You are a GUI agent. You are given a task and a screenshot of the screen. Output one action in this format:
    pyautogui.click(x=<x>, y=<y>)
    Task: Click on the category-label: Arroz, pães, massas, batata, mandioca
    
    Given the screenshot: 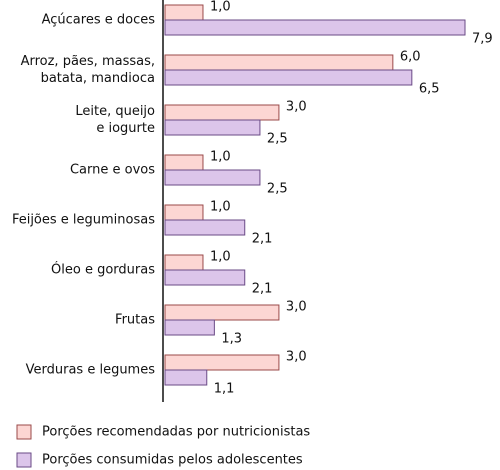 What is the action you would take?
    pyautogui.click(x=87, y=70)
    